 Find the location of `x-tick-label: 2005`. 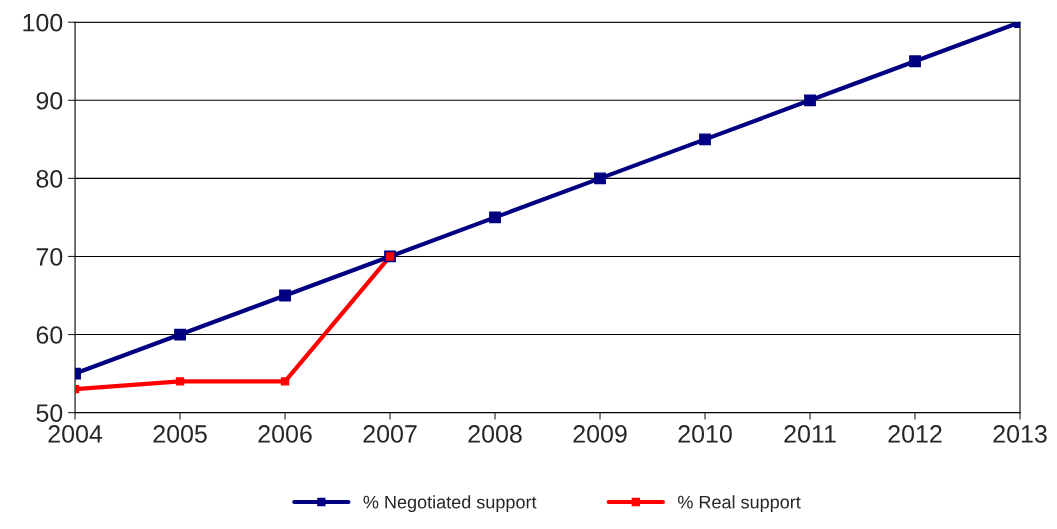

x-tick-label: 2005 is located at coordinates (180, 434).